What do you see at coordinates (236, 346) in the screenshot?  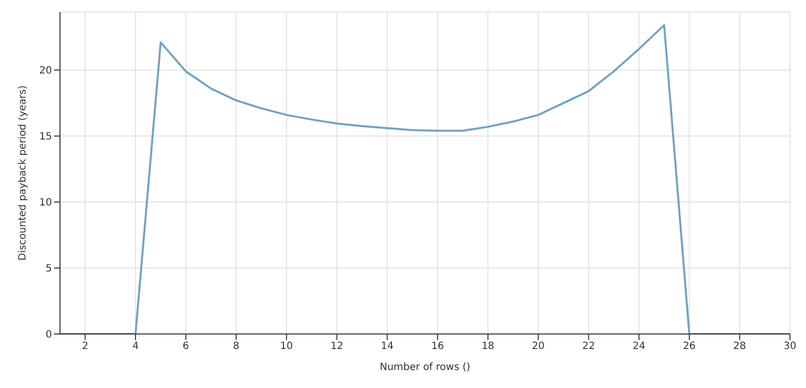 I see `x-tick-label: 8` at bounding box center [236, 346].